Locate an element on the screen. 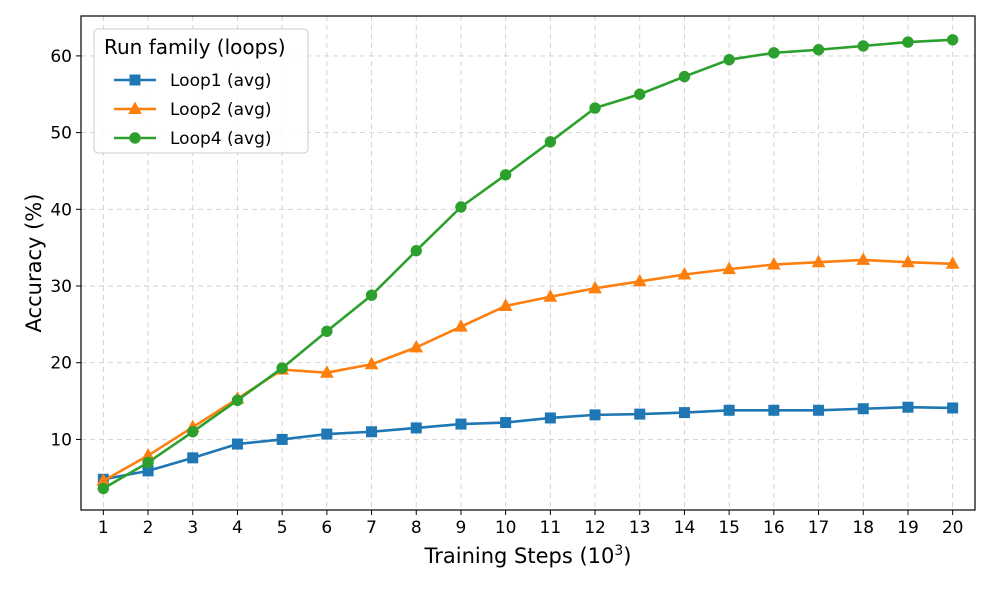 This screenshot has width=997, height=598. x-tick-label: 1 is located at coordinates (103, 528).